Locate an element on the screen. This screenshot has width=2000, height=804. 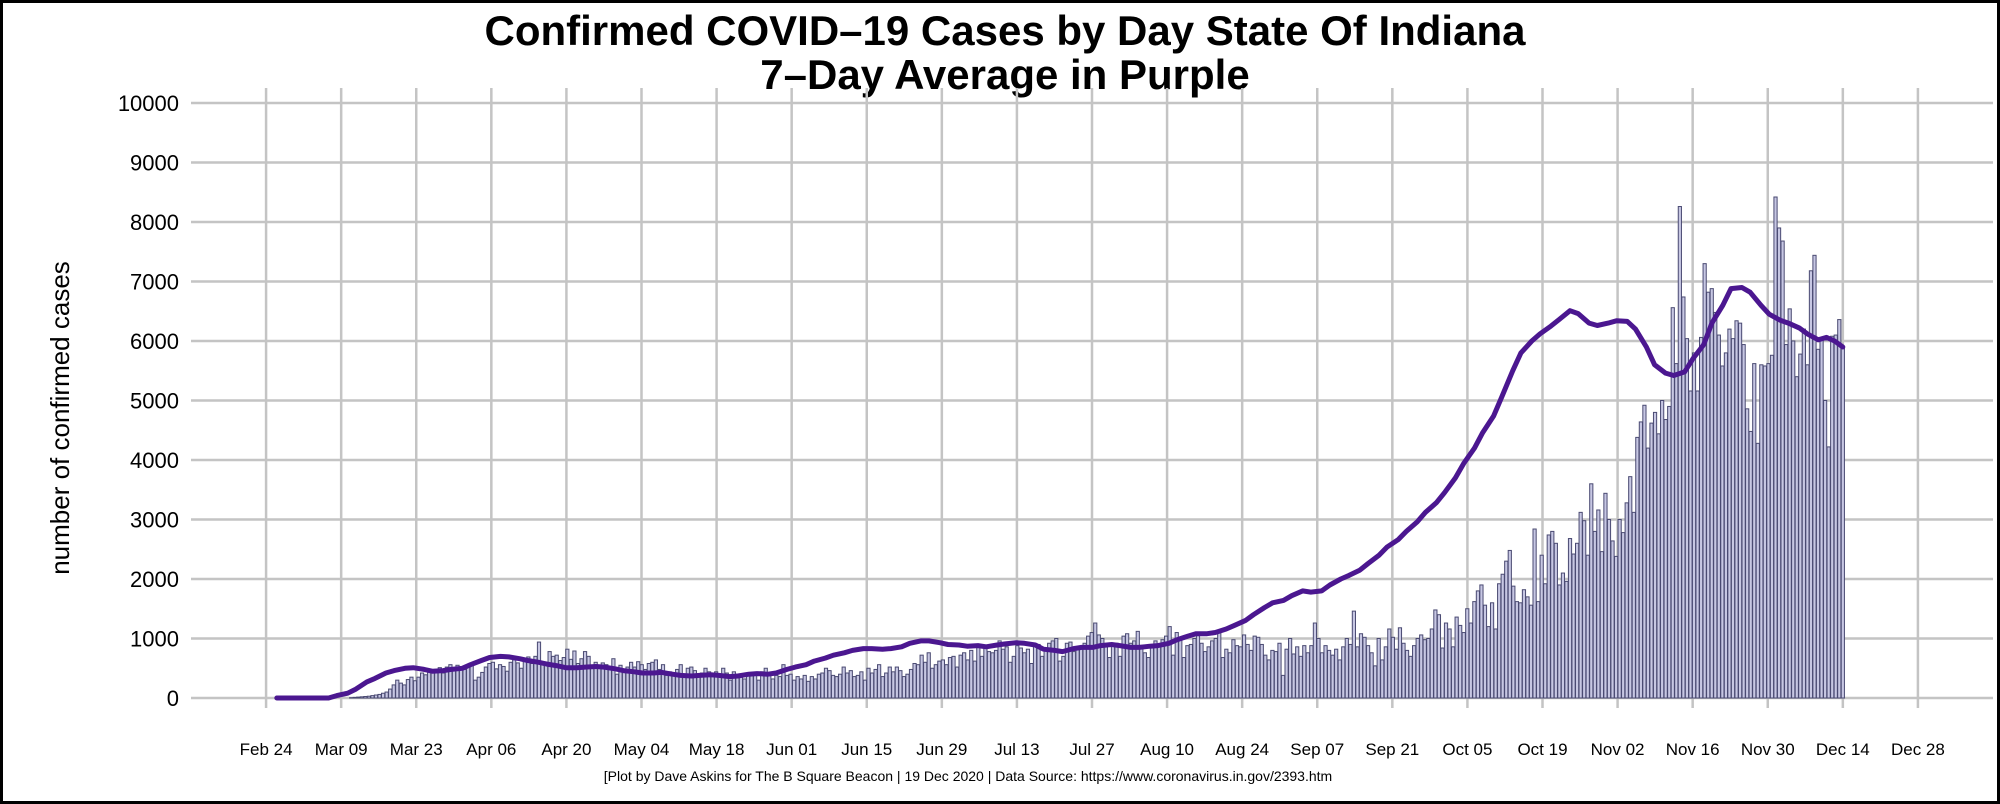
x-tick-label: Mar 09 is located at coordinates (341, 749).